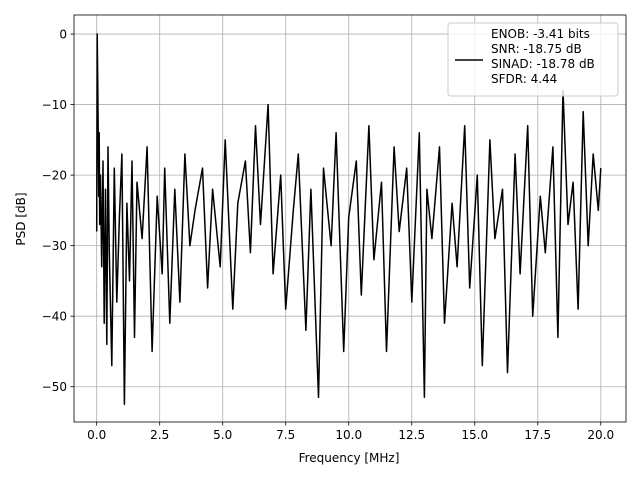 This screenshot has height=484, width=640. Describe the element at coordinates (222, 435) in the screenshot. I see `x-tick-label: 5.0` at that location.